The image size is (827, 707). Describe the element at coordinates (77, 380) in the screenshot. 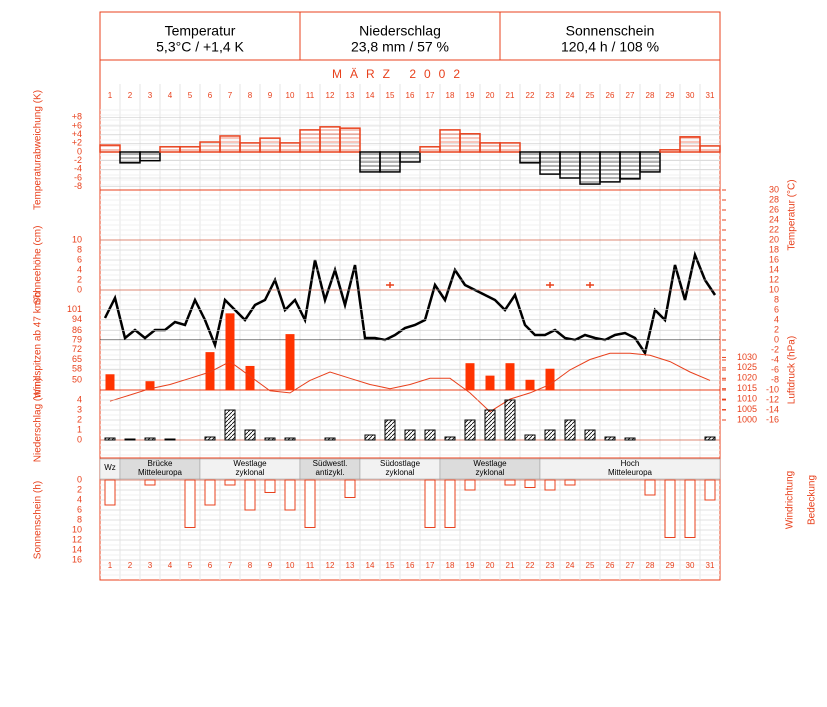

I see `tick-label: 50` at that location.